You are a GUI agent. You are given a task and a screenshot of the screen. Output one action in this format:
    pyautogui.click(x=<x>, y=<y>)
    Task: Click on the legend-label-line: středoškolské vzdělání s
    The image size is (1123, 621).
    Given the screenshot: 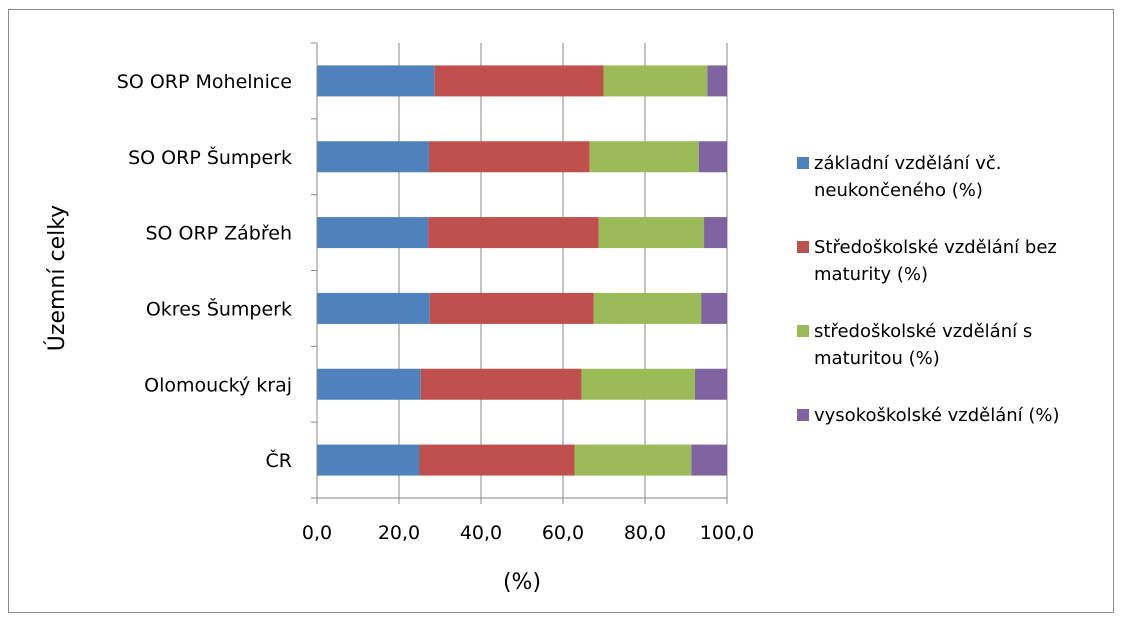 What is the action you would take?
    pyautogui.click(x=923, y=331)
    